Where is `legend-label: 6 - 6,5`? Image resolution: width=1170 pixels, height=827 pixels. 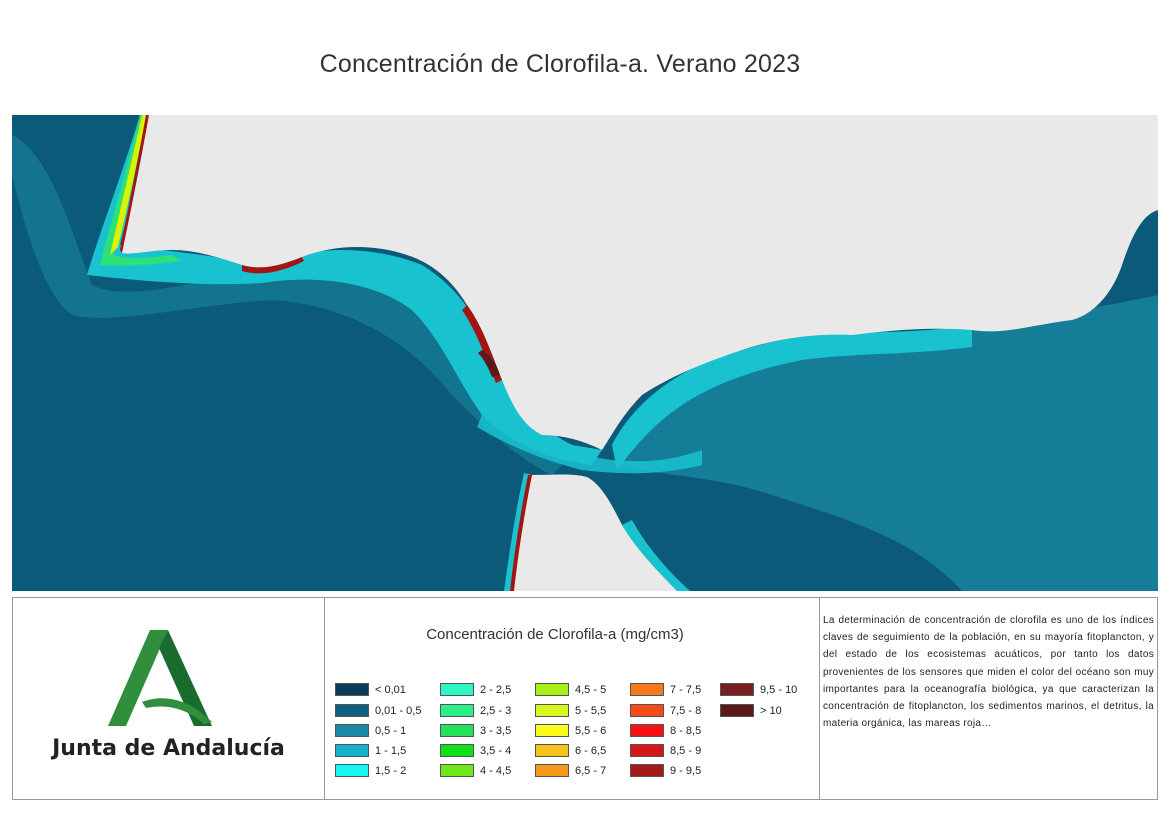 legend-label: 6 - 6,5 is located at coordinates (591, 751).